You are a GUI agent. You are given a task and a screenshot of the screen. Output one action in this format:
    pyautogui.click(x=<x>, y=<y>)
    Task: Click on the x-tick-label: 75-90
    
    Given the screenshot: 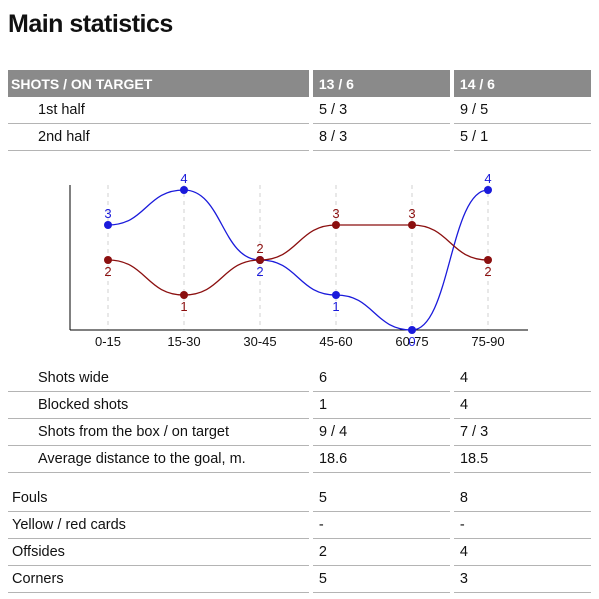 What is the action you would take?
    pyautogui.click(x=487, y=341)
    